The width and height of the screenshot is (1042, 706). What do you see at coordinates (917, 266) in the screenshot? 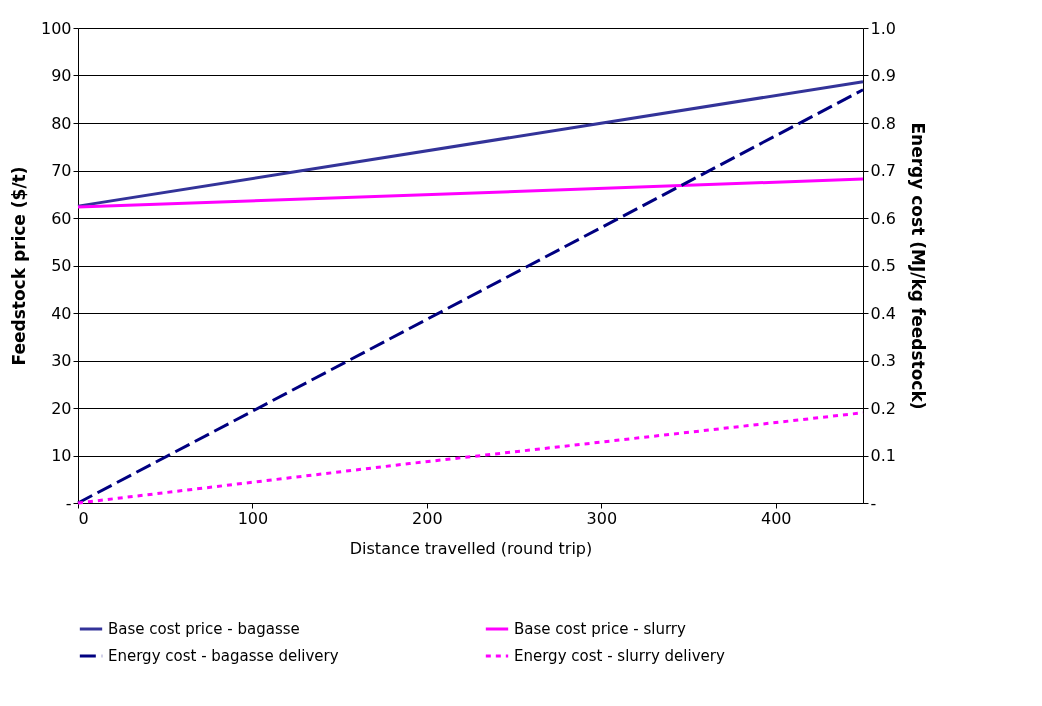
I see `y2-axis-title: Energy cost (MJ/kg feedstock)` at bounding box center [917, 266].